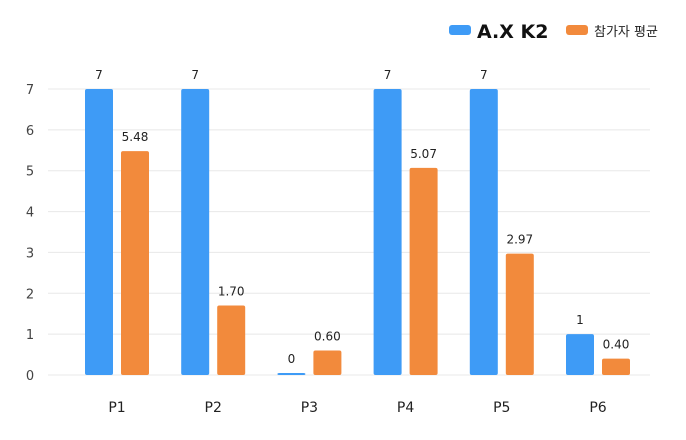 The height and width of the screenshot is (440, 686). I want to click on data-label-series2-p5: 2.97, so click(519, 240).